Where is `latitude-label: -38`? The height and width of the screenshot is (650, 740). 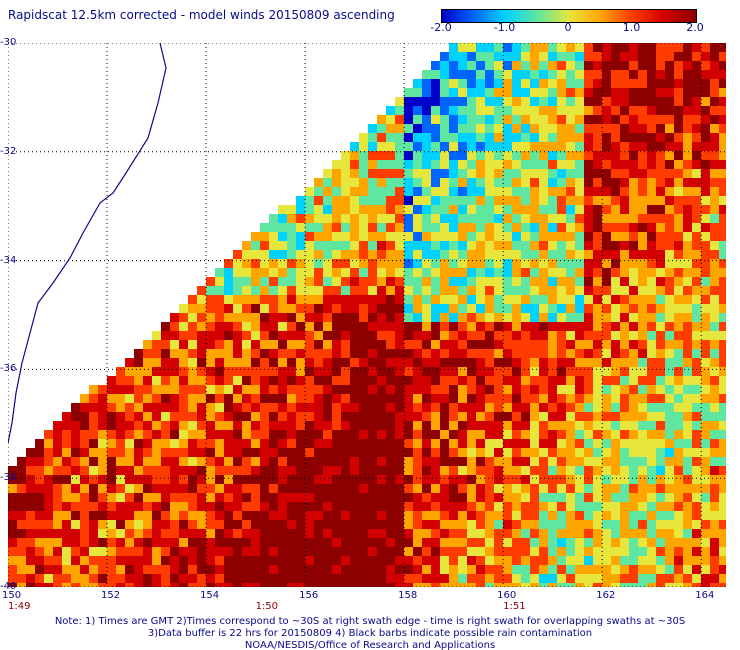
latitude-label: -38 is located at coordinates (8, 478).